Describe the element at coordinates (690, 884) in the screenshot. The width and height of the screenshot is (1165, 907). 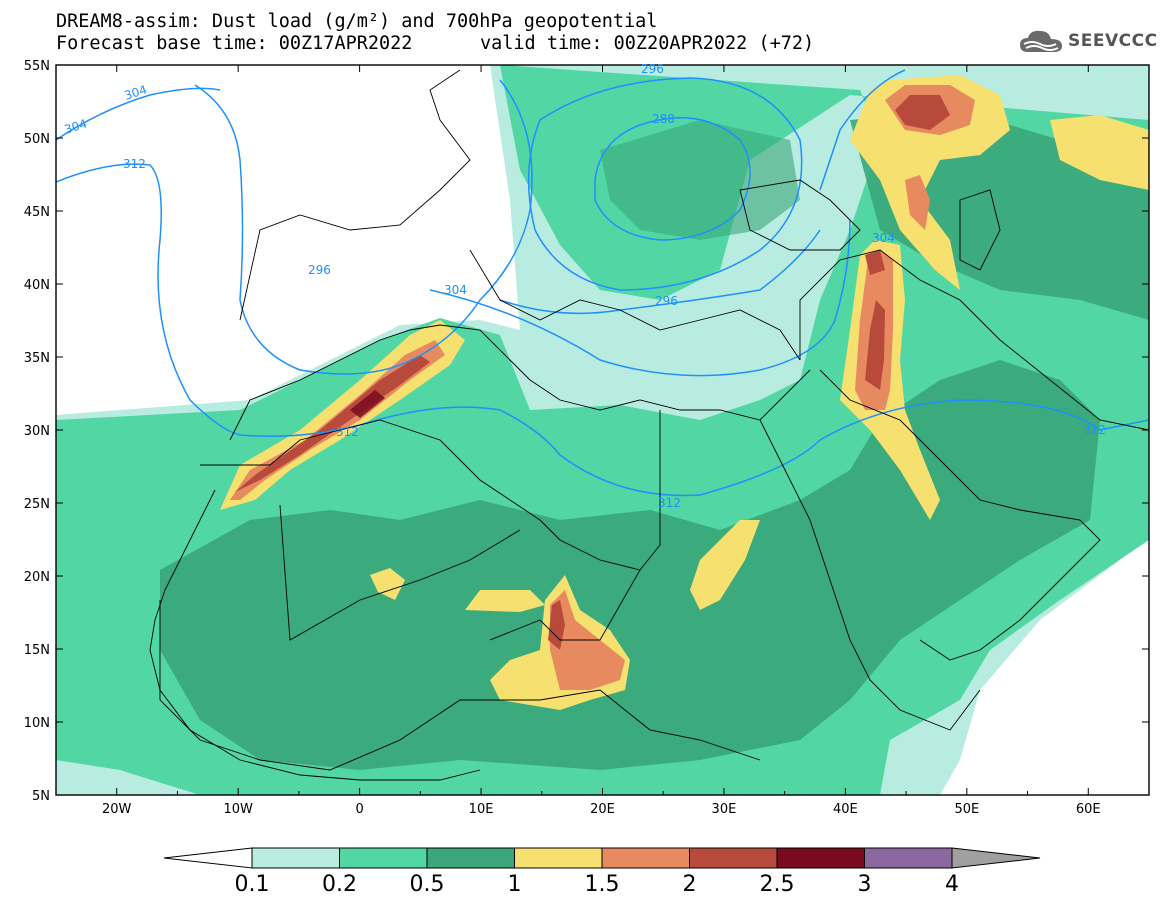
I see `colorbar-label: 2` at that location.